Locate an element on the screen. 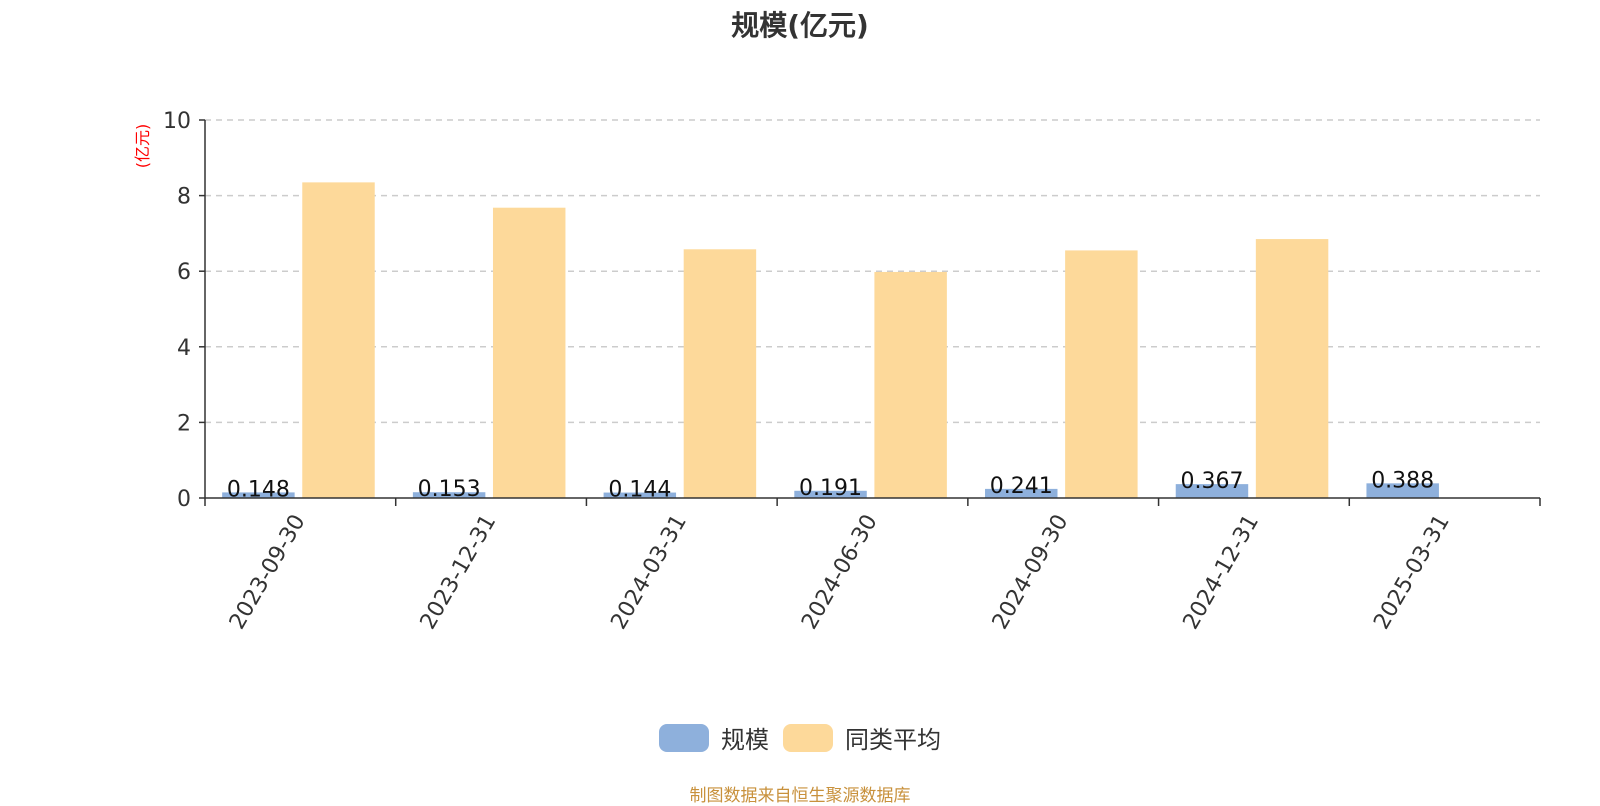  x-tick-label: 2023-09-30 is located at coordinates (268, 572).